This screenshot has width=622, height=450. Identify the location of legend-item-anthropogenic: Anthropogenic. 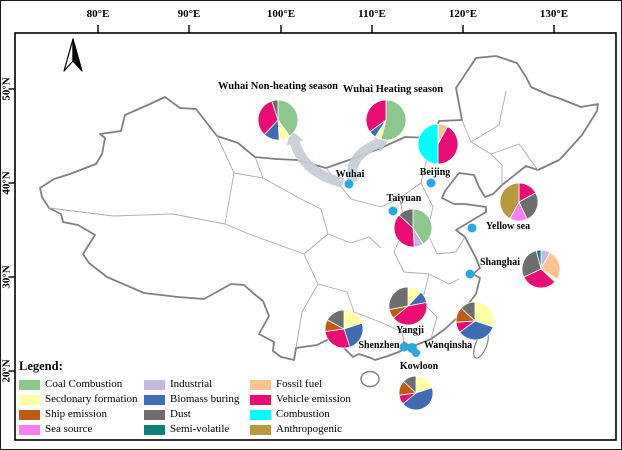
(300, 429).